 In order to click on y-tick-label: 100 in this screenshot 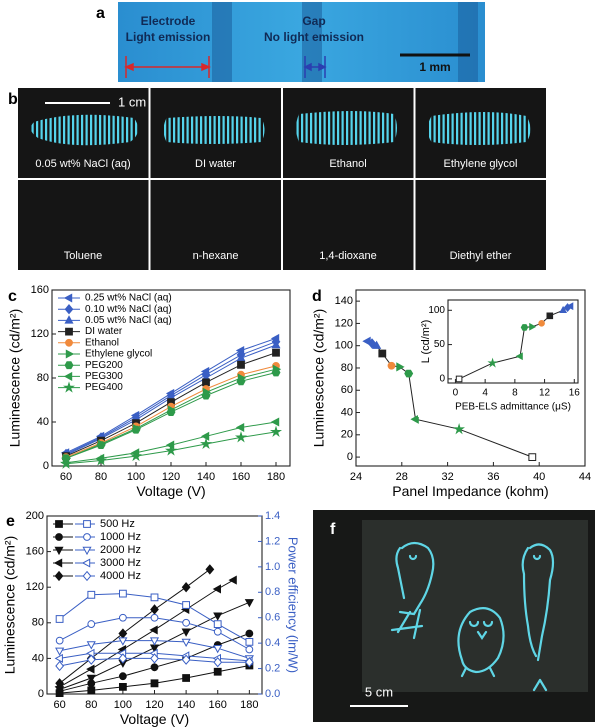, I will do `click(344, 346)`.